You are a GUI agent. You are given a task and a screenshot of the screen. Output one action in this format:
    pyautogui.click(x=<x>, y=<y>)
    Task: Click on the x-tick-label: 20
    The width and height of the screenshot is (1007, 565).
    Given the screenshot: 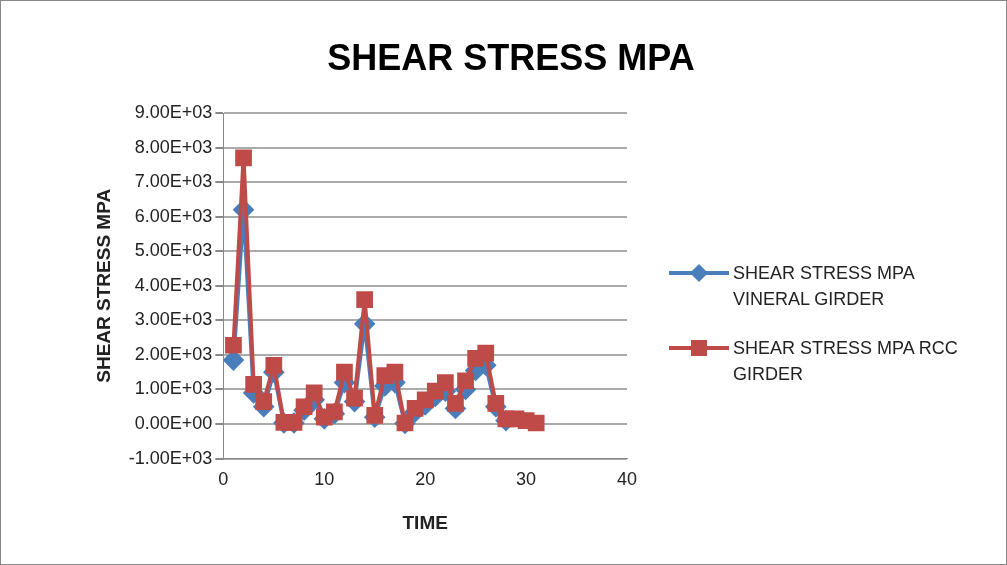 What is the action you would take?
    pyautogui.click(x=425, y=479)
    